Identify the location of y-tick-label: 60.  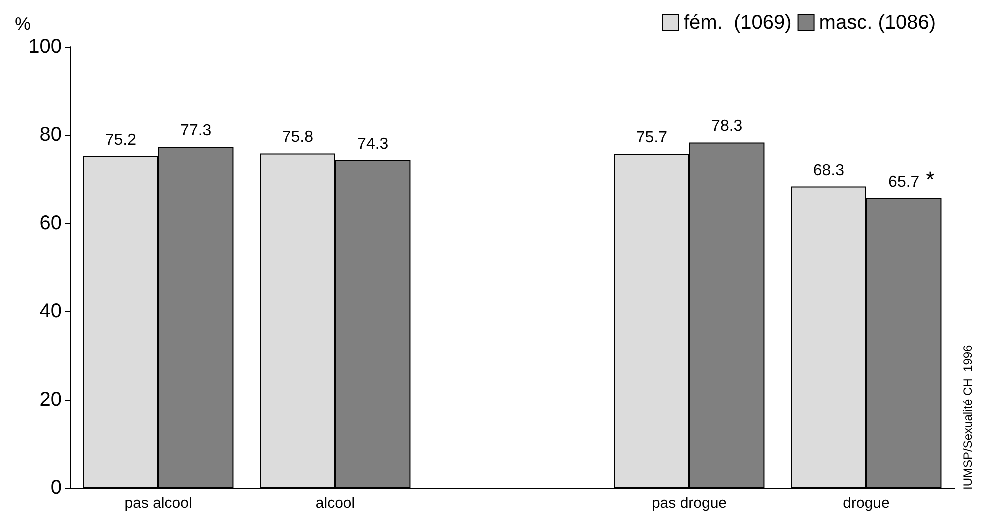
(51, 223).